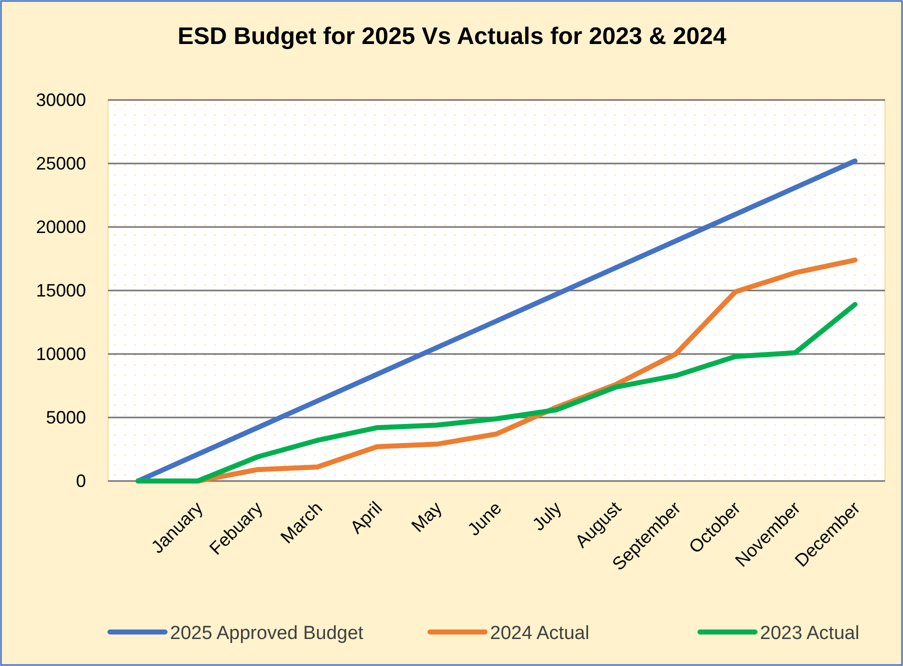  I want to click on x-tick-label: July, so click(547, 516).